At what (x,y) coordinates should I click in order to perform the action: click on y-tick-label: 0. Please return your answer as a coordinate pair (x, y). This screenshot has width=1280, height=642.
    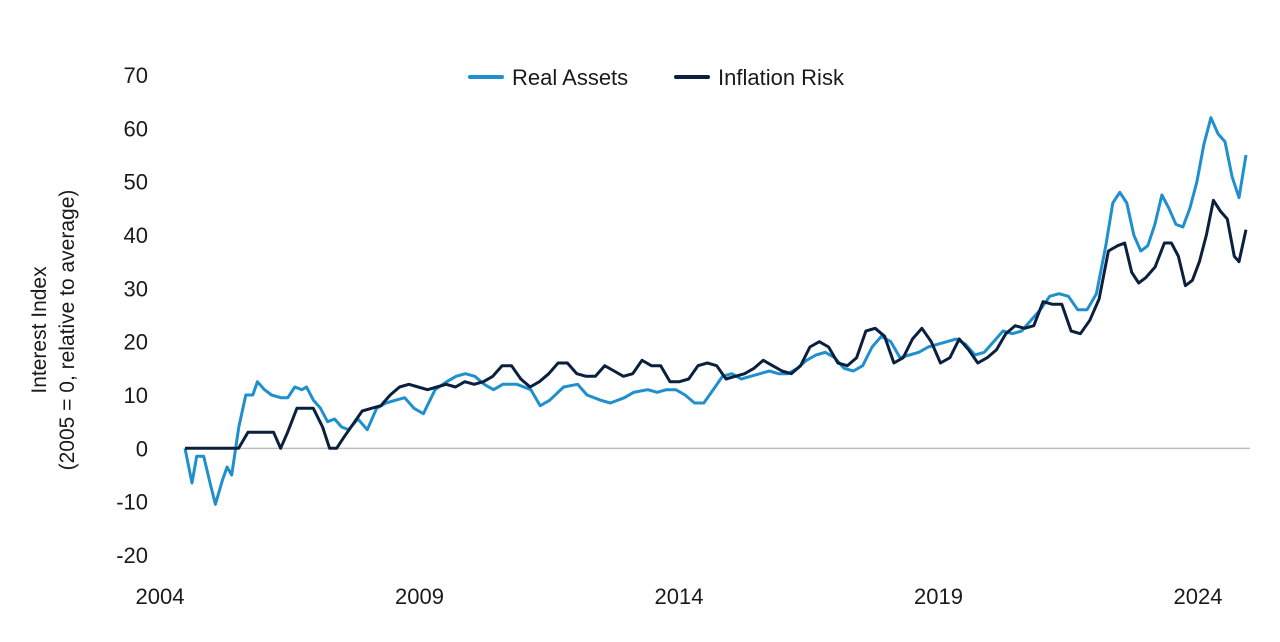
    Looking at the image, I should click on (142, 448).